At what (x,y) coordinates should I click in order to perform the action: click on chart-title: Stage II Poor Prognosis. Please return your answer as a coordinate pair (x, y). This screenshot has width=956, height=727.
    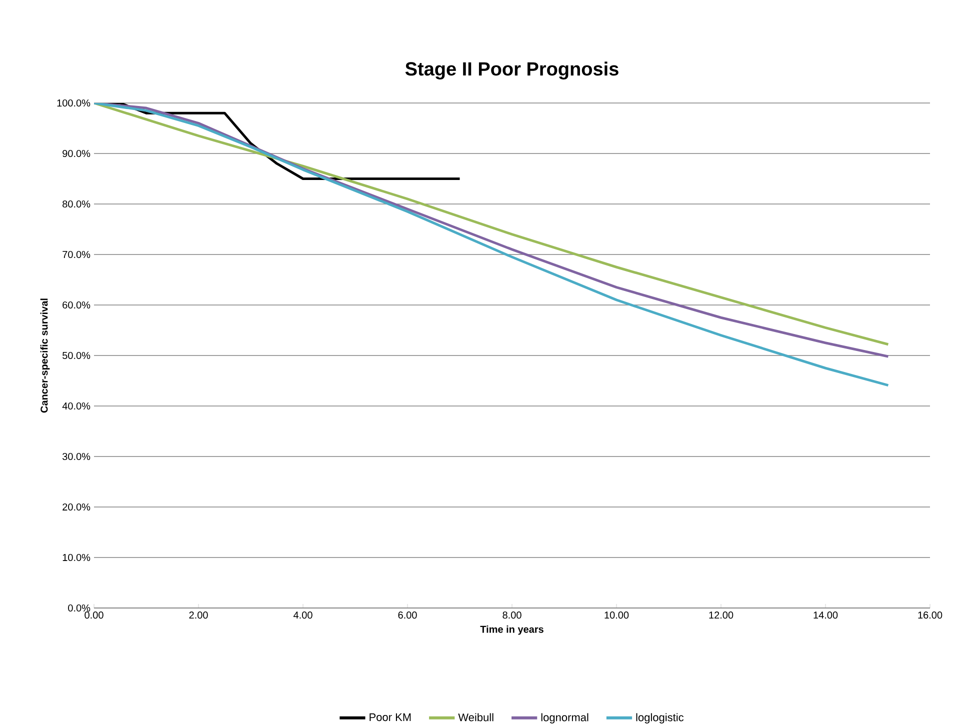
    Looking at the image, I should click on (511, 71).